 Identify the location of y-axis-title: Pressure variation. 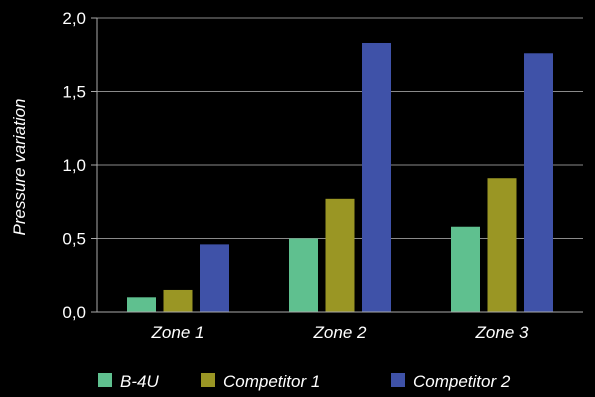
(19, 166).